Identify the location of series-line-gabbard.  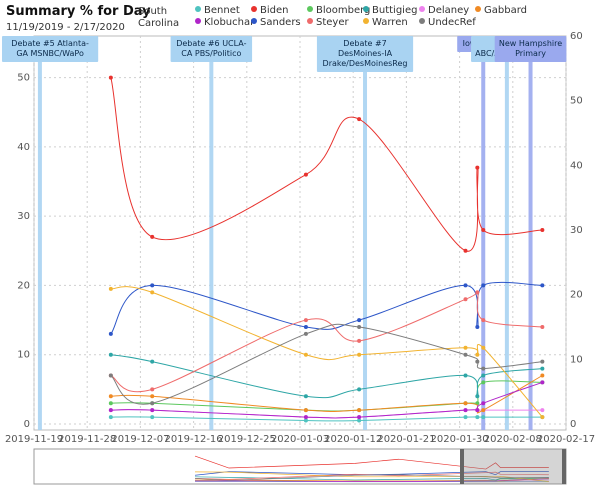
(326, 394).